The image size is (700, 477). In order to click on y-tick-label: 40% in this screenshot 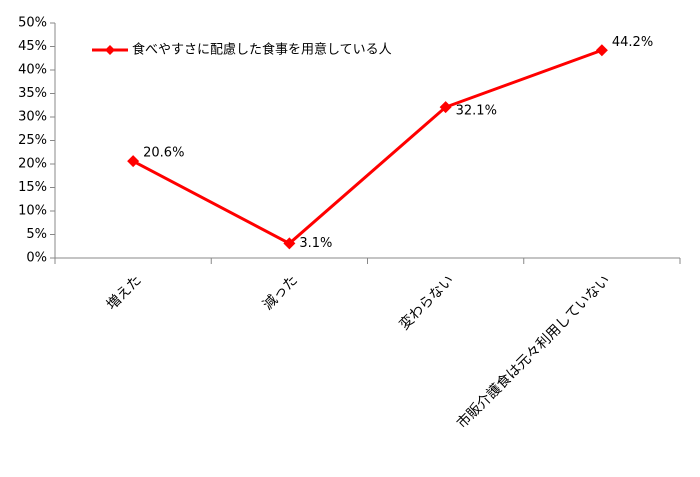, I will do `click(32, 70)`.